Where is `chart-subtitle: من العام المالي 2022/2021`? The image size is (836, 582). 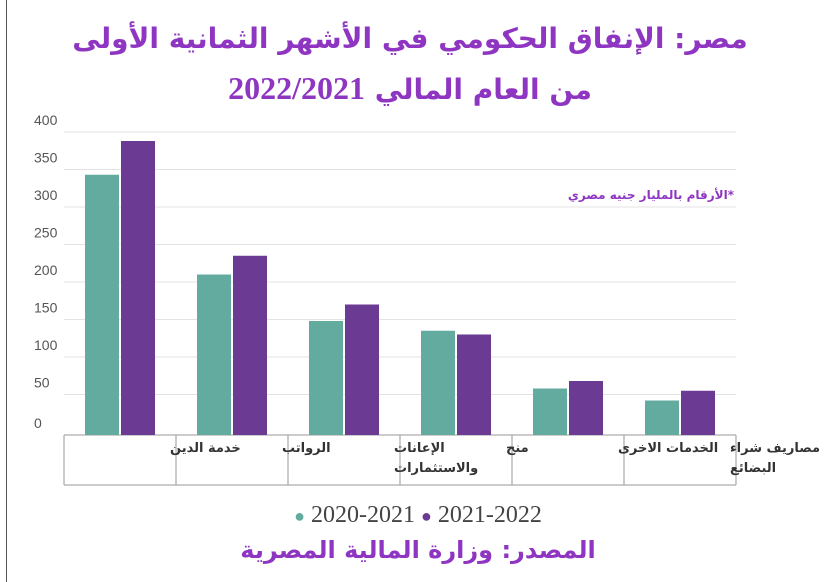
chart-subtitle: من العام المالي 2022/2021 is located at coordinates (410, 88).